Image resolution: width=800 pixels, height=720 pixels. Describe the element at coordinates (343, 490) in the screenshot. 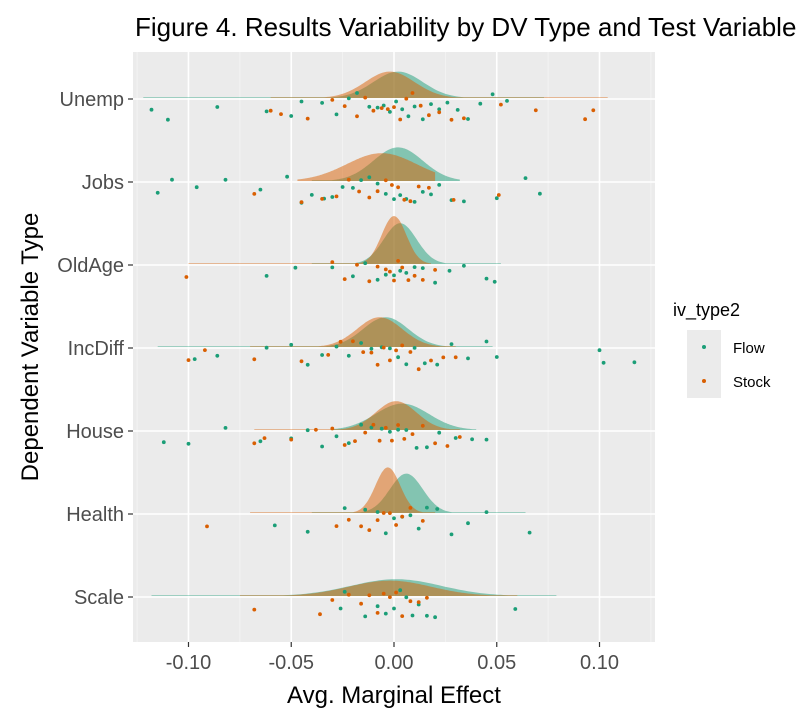

I see `density-cloud` at that location.